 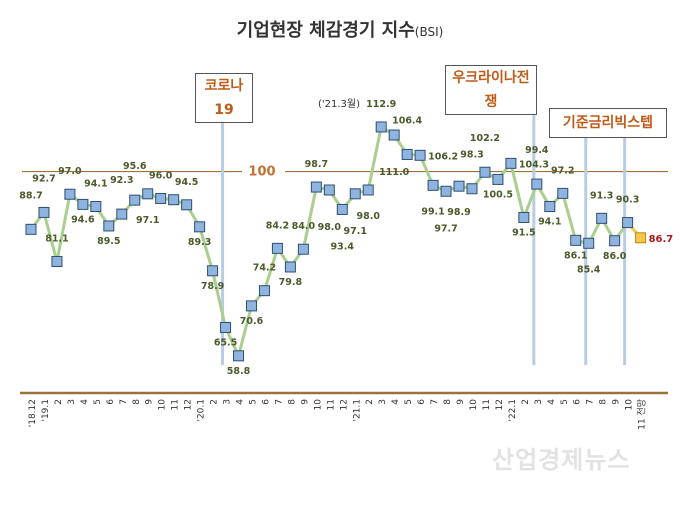 I want to click on data-label: 88.7, so click(x=30, y=195).